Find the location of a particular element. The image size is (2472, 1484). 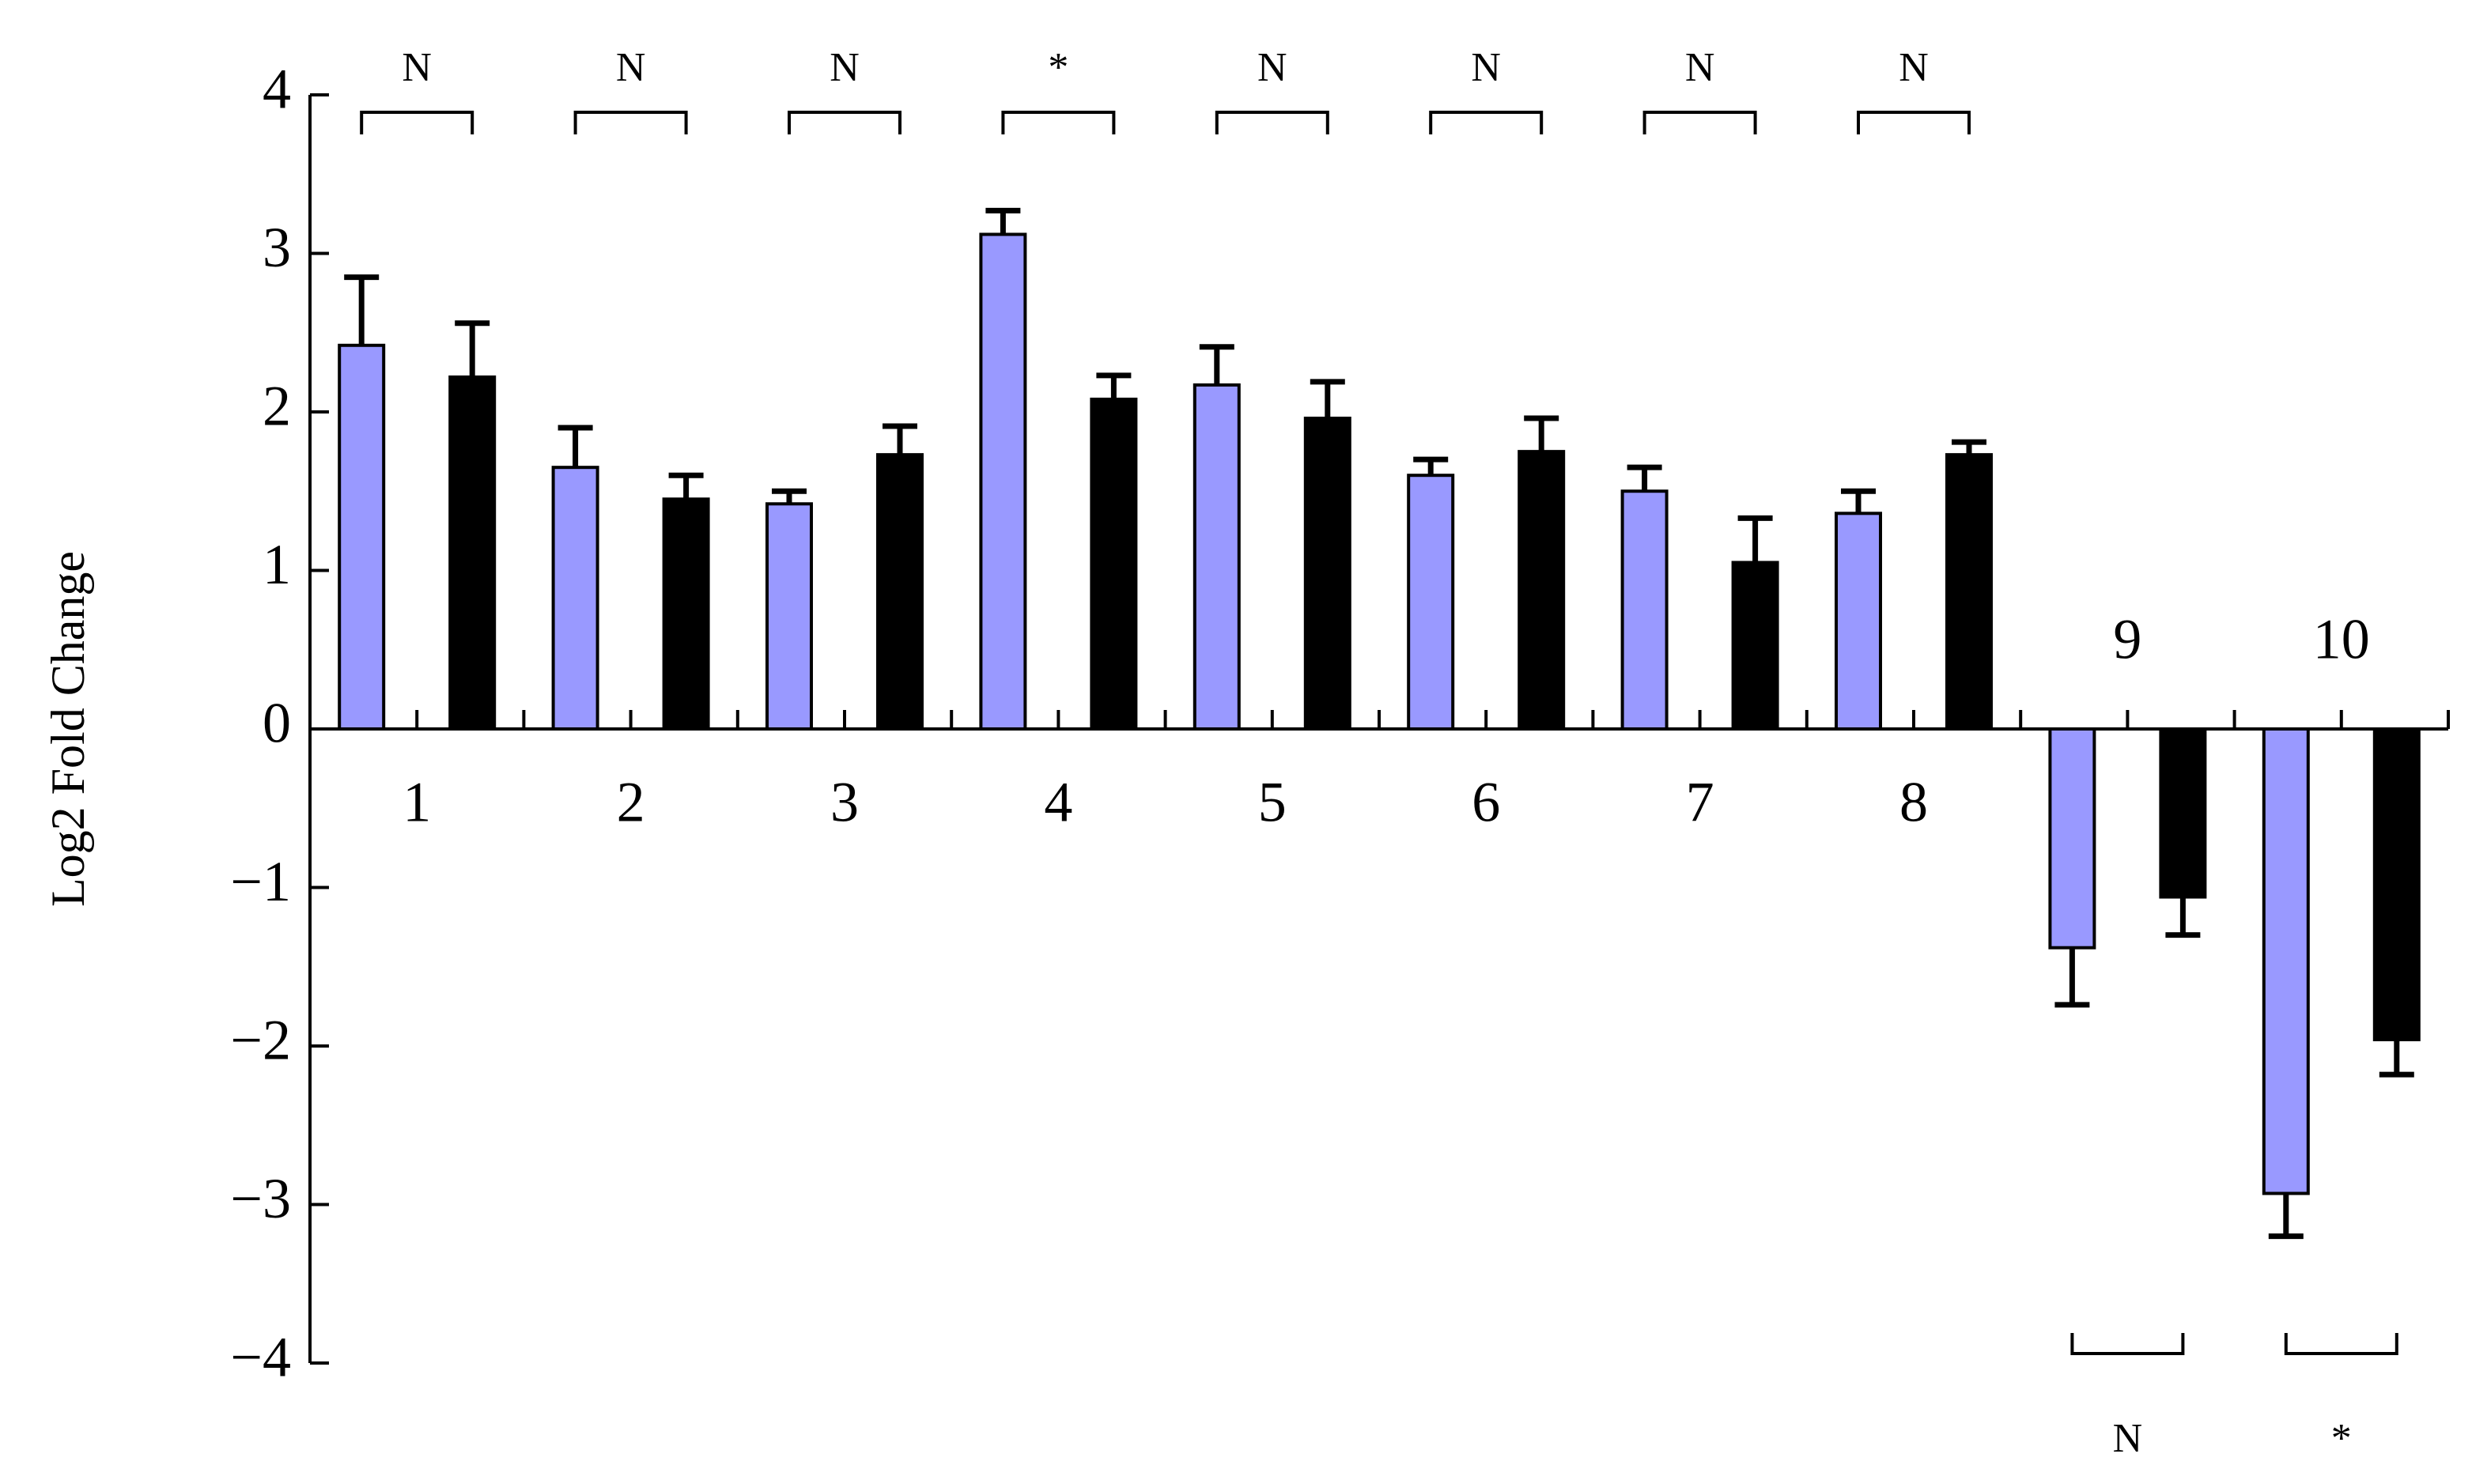

x-tick-label: 9 is located at coordinates (2127, 639).